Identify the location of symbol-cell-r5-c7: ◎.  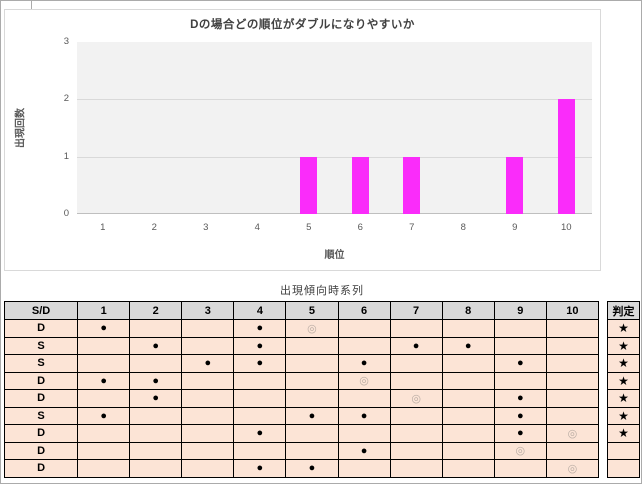
(416, 398).